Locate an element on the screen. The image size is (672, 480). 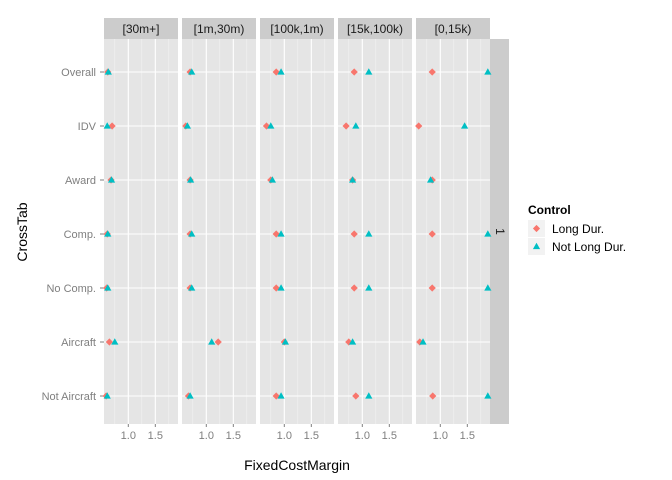
y-axis-tick-label: Award is located at coordinates (80, 181).